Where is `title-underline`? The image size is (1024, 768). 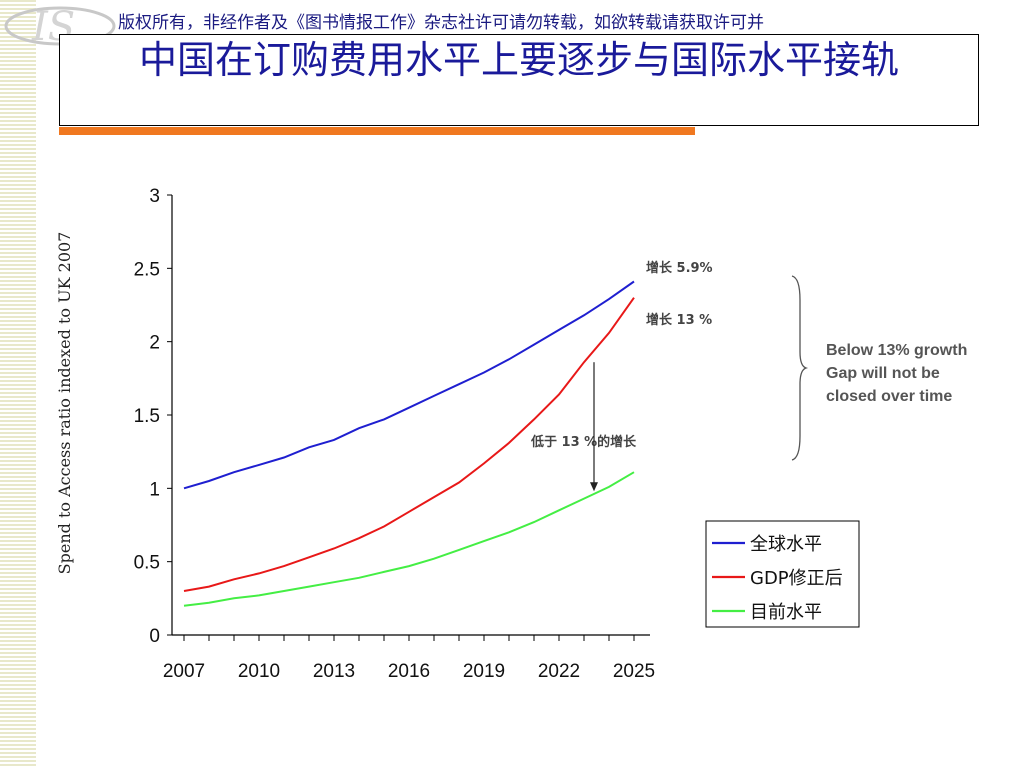
title-underline is located at coordinates (377, 131).